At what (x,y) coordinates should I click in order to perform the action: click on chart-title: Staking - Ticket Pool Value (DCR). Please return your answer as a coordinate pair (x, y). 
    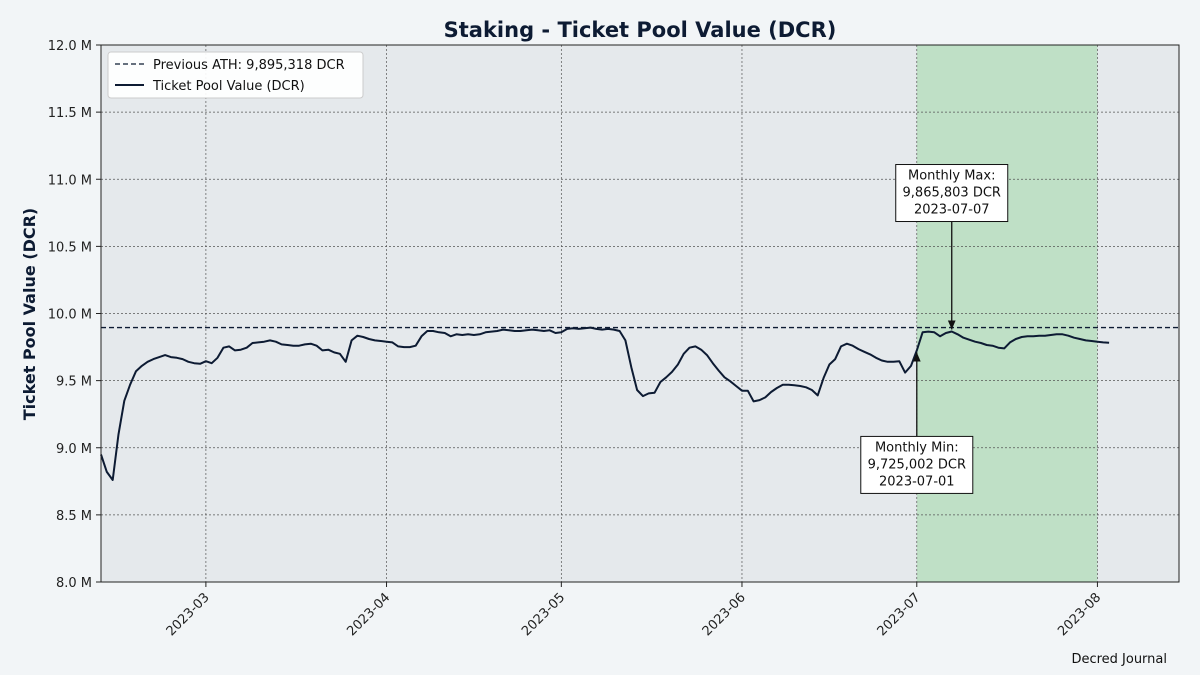
    Looking at the image, I should click on (640, 30).